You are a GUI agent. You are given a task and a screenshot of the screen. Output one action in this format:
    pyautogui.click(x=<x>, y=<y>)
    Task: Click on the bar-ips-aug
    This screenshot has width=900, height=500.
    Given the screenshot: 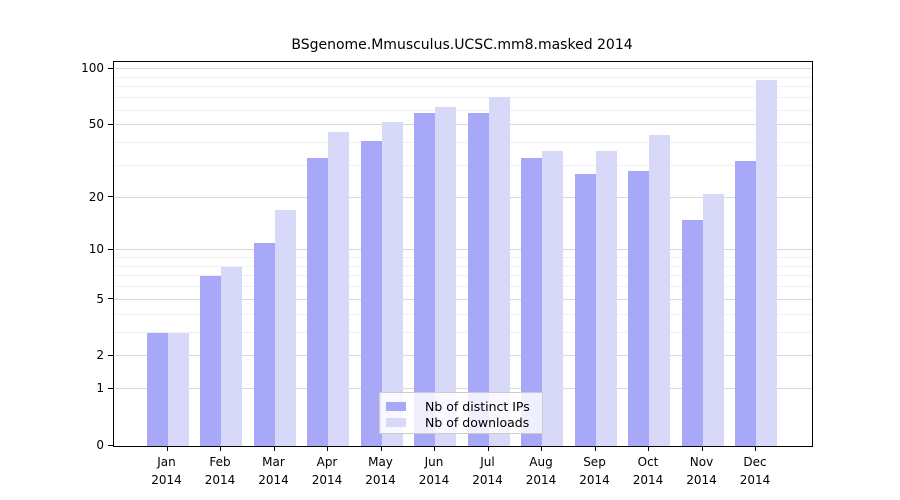 What is the action you would take?
    pyautogui.click(x=531, y=302)
    